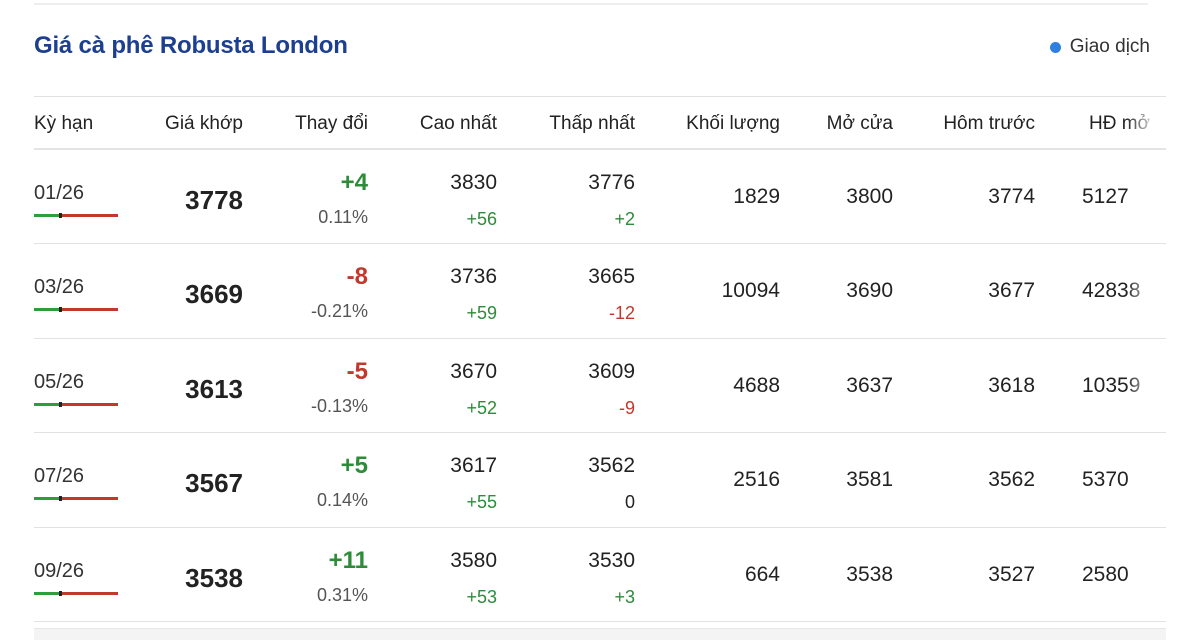 This screenshot has width=1200, height=640. Describe the element at coordinates (1105, 196) in the screenshot. I see `open-interest-value: 5127` at that location.